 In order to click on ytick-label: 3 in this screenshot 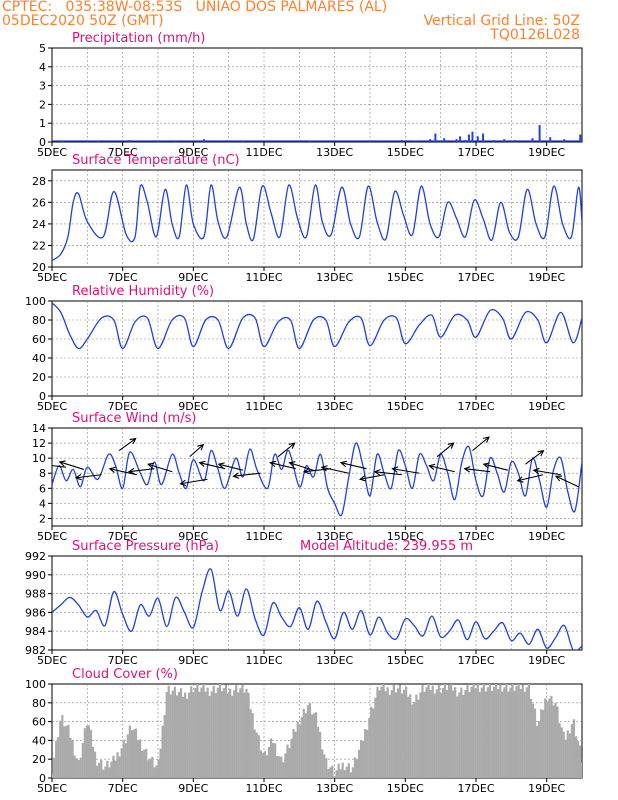, I will do `click(42, 86)`.